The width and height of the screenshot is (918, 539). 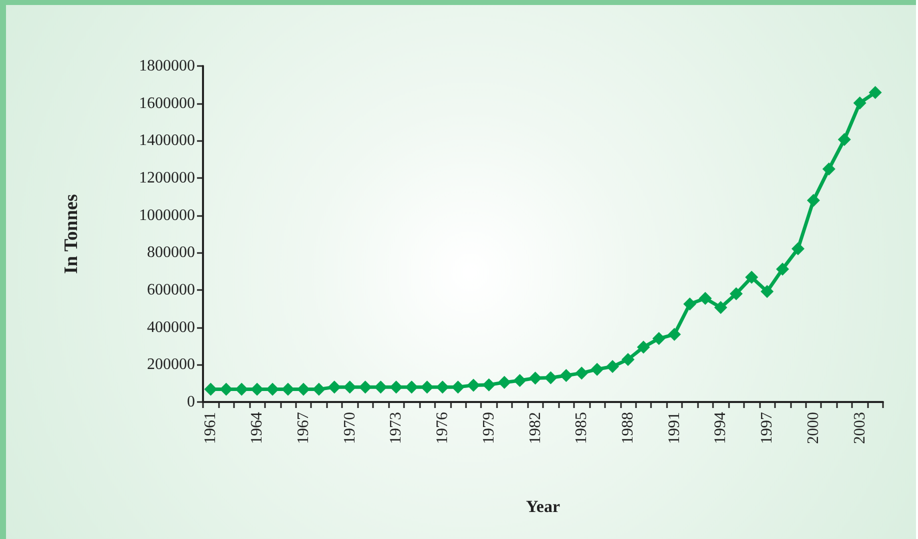 I want to click on x-tick-label: 2000, so click(x=813, y=428).